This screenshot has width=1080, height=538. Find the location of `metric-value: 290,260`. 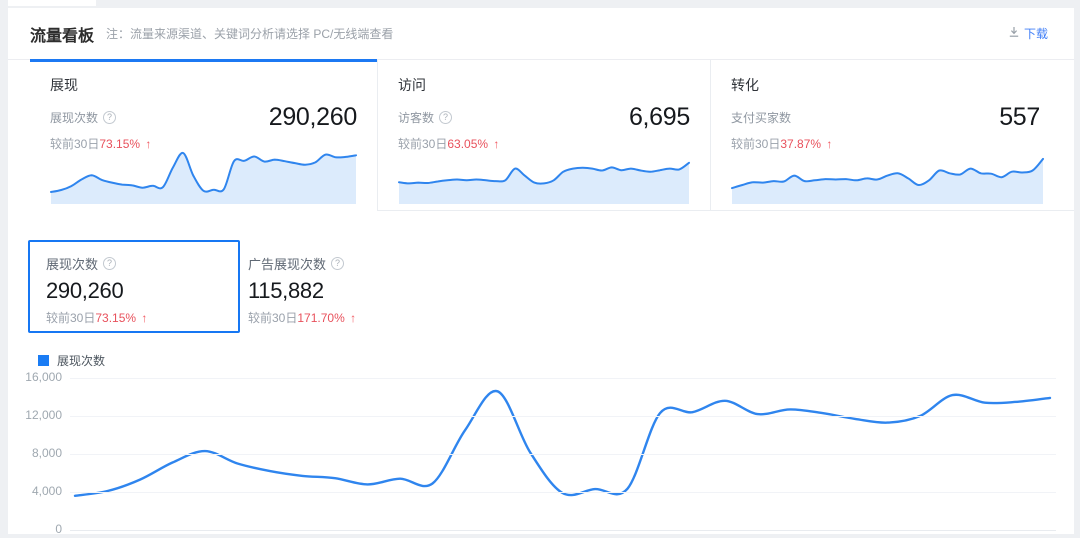

metric-value: 290,260 is located at coordinates (313, 117).